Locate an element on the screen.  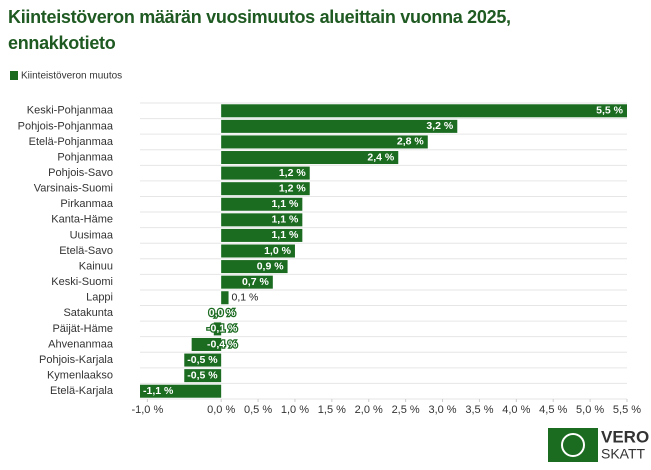
x-tick-label: 0,5 % is located at coordinates (258, 410).